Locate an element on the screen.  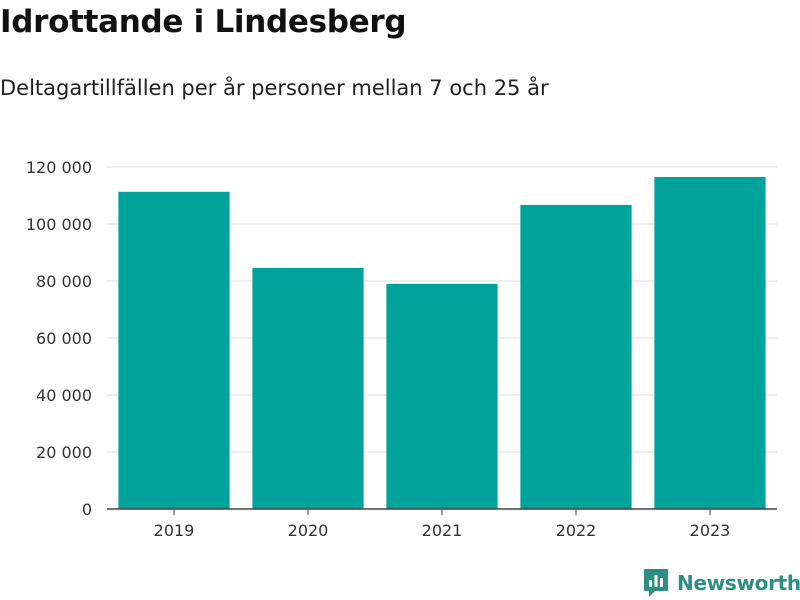
chart-title: Idrottande i Lindesberg is located at coordinates (203, 22).